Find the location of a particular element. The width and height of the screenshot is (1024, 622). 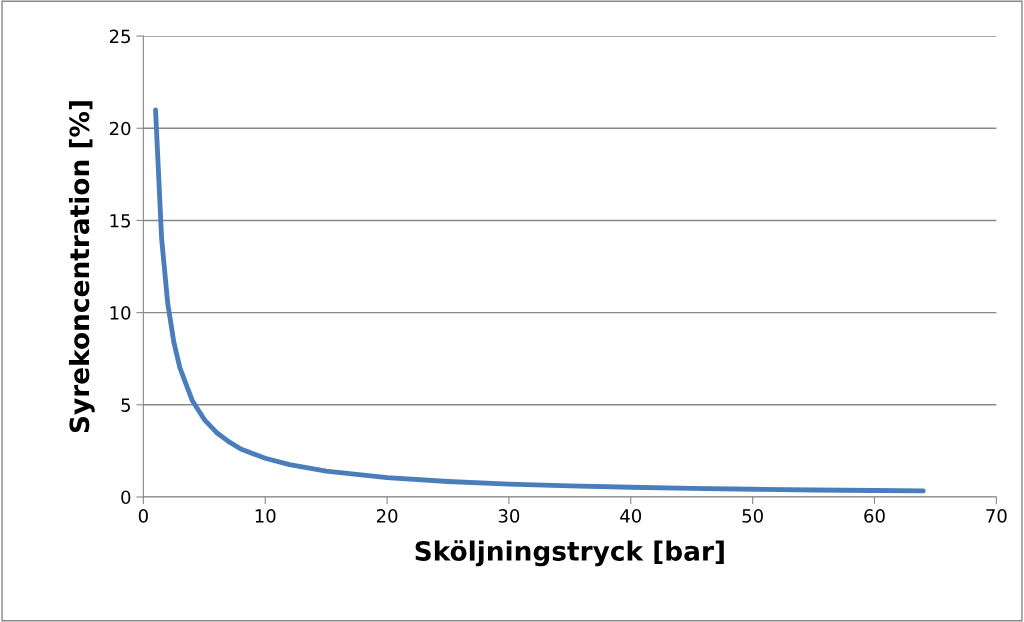

y-tick-label: 5 is located at coordinates (125, 405).